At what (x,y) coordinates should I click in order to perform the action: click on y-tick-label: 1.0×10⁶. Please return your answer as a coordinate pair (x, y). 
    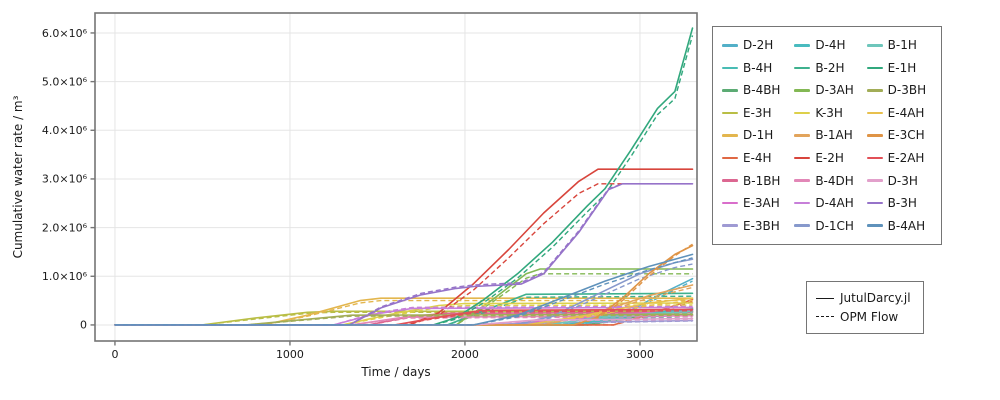
    Looking at the image, I should click on (65, 276).